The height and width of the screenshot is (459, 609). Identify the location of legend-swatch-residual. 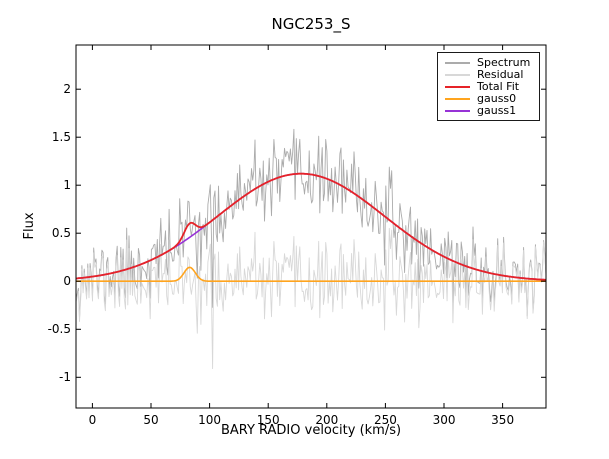
(457, 74).